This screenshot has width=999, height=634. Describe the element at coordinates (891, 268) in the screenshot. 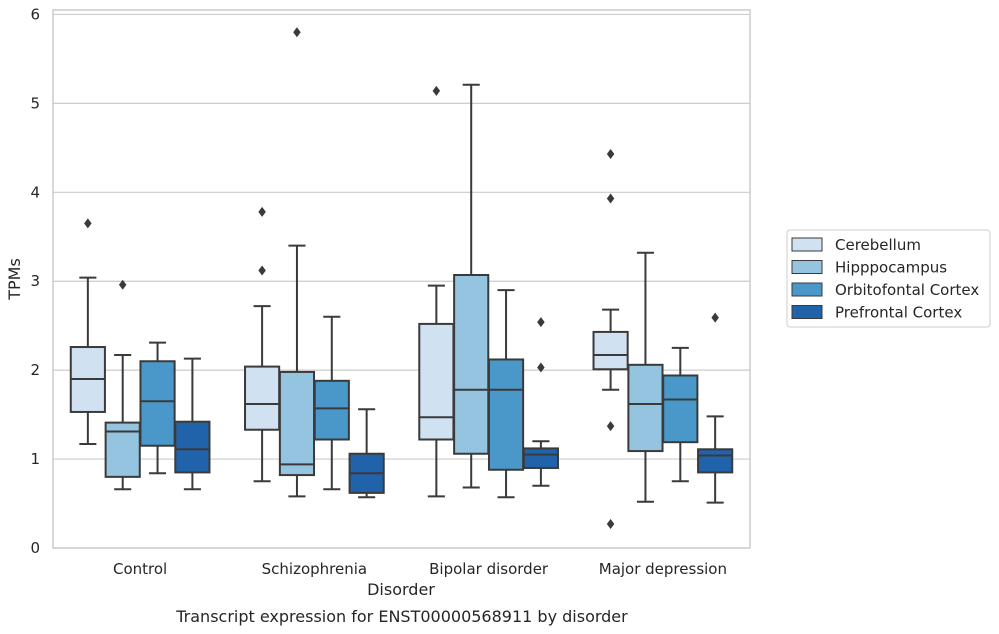

I see `legend-label: Hipppocampus` at that location.